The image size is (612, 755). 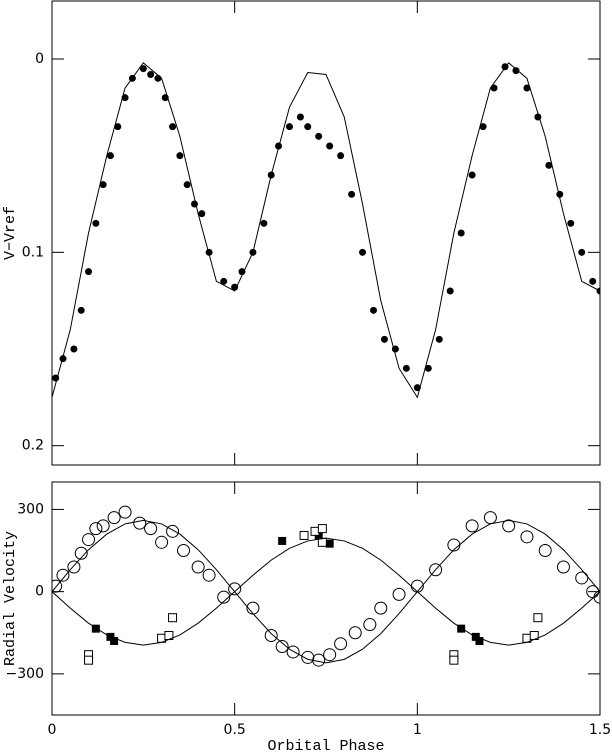 What do you see at coordinates (10, 233) in the screenshot?
I see `y-axis-label: V−Vref` at bounding box center [10, 233].